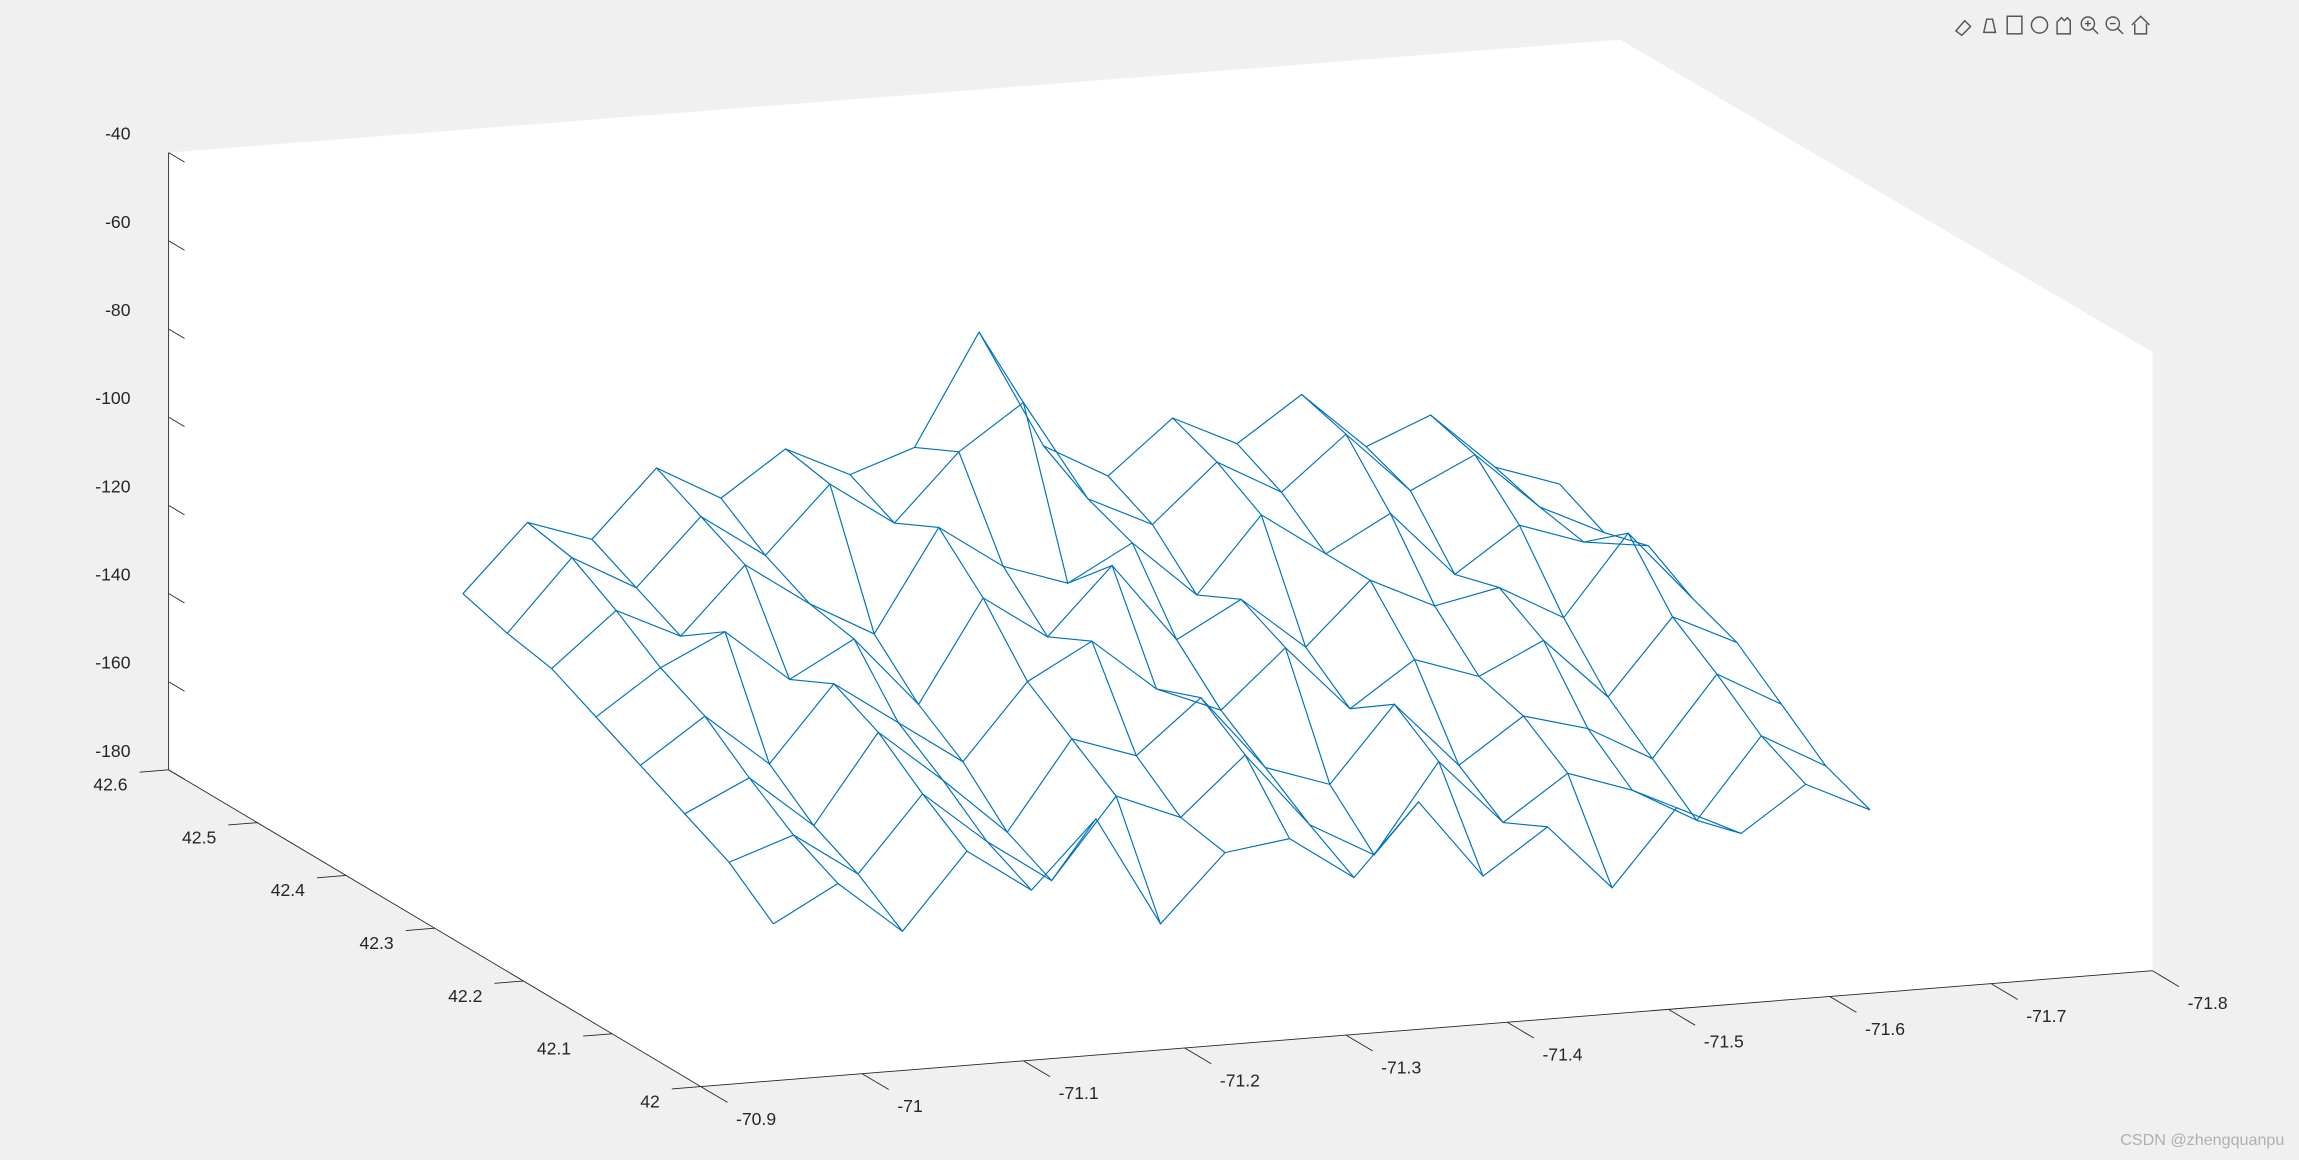 This screenshot has width=2299, height=1160. I want to click on y-tick-label: 42.6, so click(110, 785).